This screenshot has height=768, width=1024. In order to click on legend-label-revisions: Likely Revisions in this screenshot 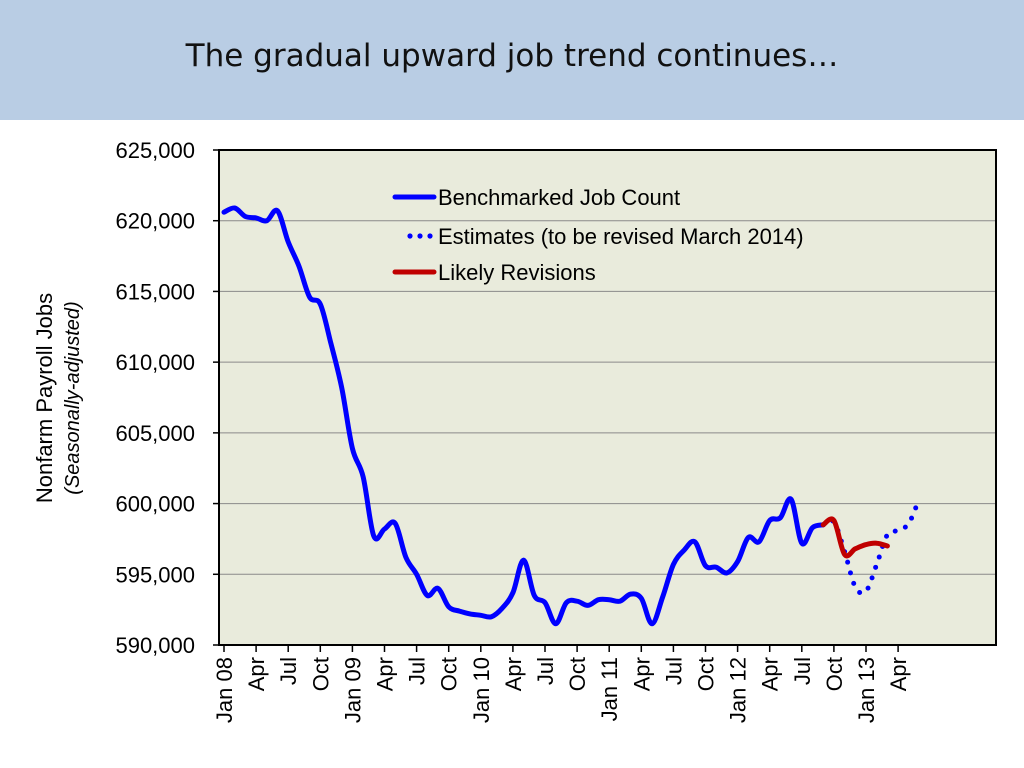, I will do `click(517, 272)`.